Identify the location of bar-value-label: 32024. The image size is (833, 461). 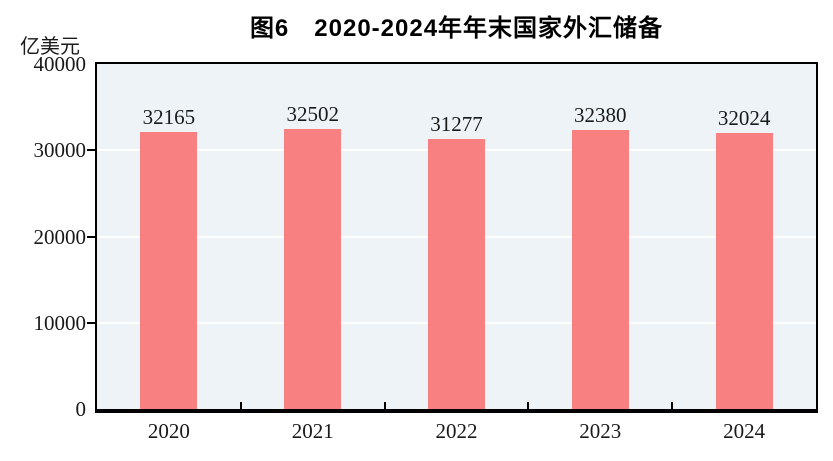
(744, 117).